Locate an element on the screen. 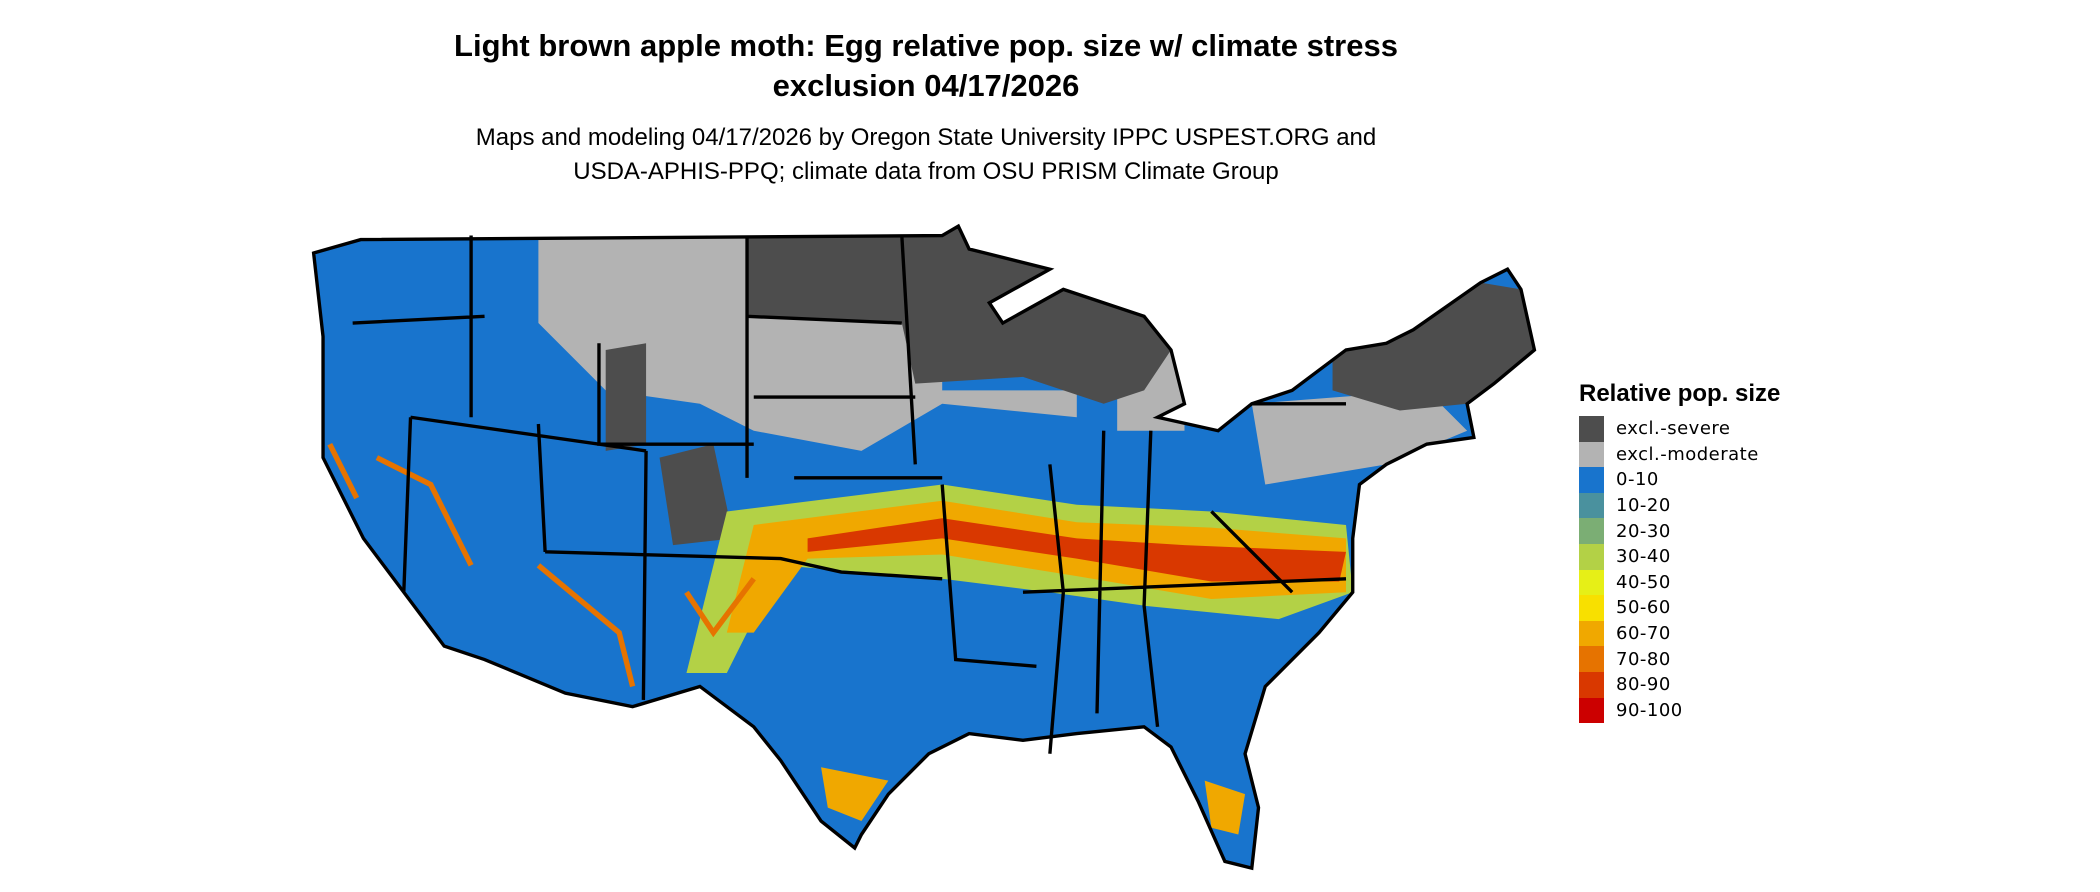 This screenshot has width=2100, height=892. map-title-line2: exclusion 04/17/2026 is located at coordinates (926, 85).